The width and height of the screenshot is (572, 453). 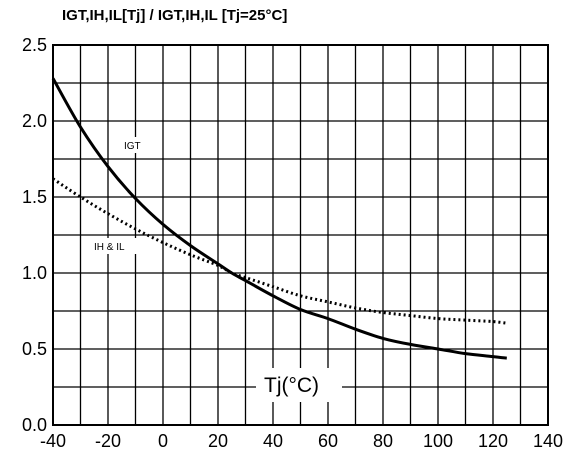 I want to click on y-axis-ticks: 0.0 0.5 1.0 1.5 2.0 2.5, so click(x=34, y=235).